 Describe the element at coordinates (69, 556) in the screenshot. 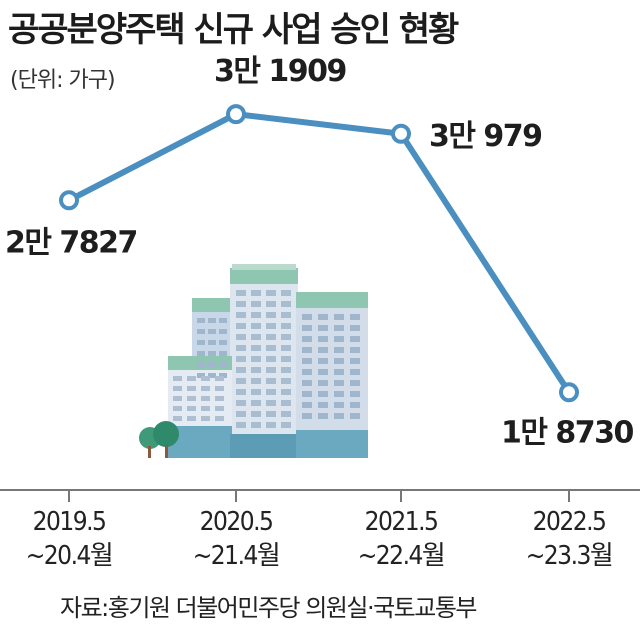

I see `x-tick-label: ~20.4월` at that location.